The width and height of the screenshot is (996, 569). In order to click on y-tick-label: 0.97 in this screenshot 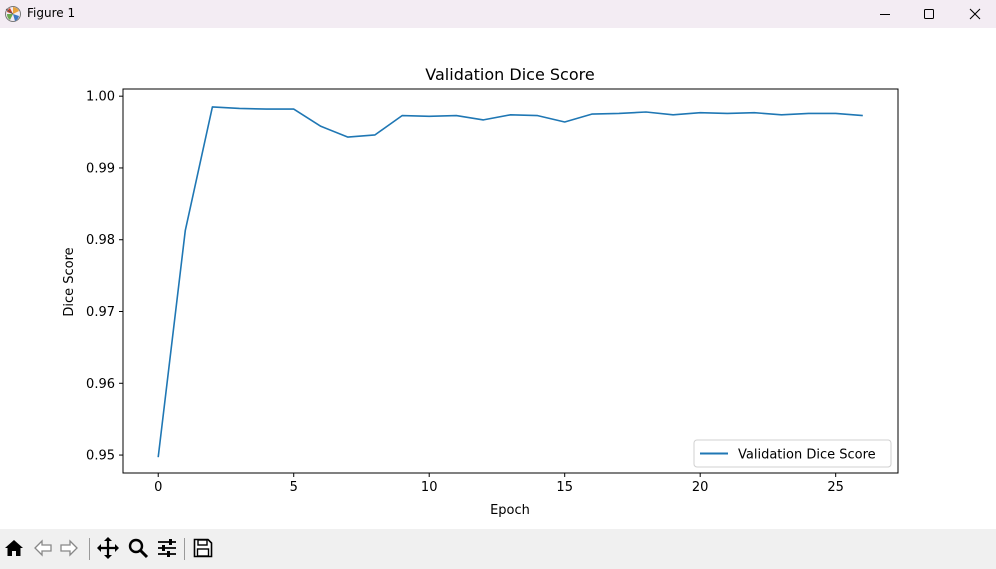, I will do `click(100, 312)`.